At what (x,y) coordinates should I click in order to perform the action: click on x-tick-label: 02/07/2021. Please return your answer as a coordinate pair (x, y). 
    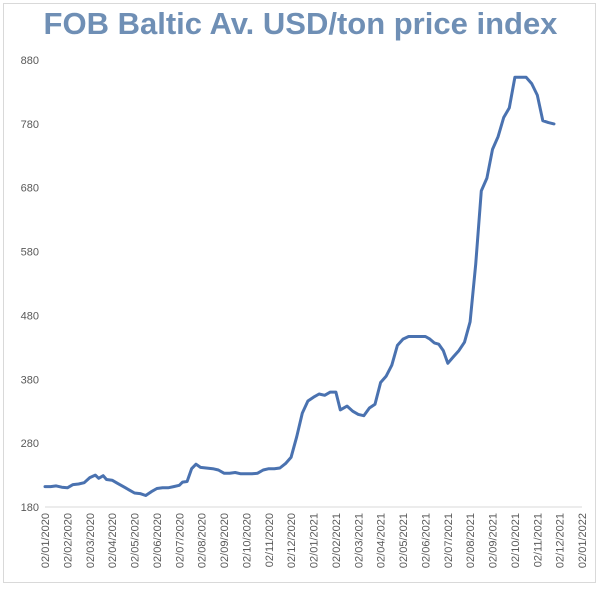
    Looking at the image, I should click on (449, 540).